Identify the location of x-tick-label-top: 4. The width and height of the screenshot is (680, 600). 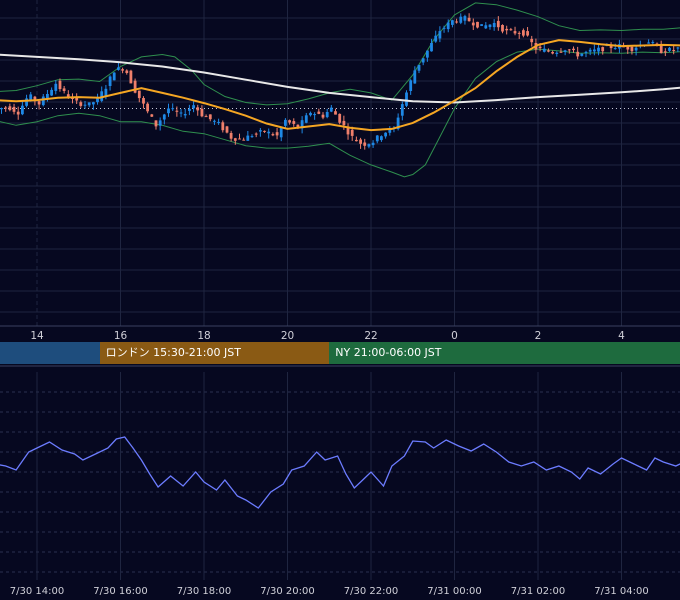
(621, 336).